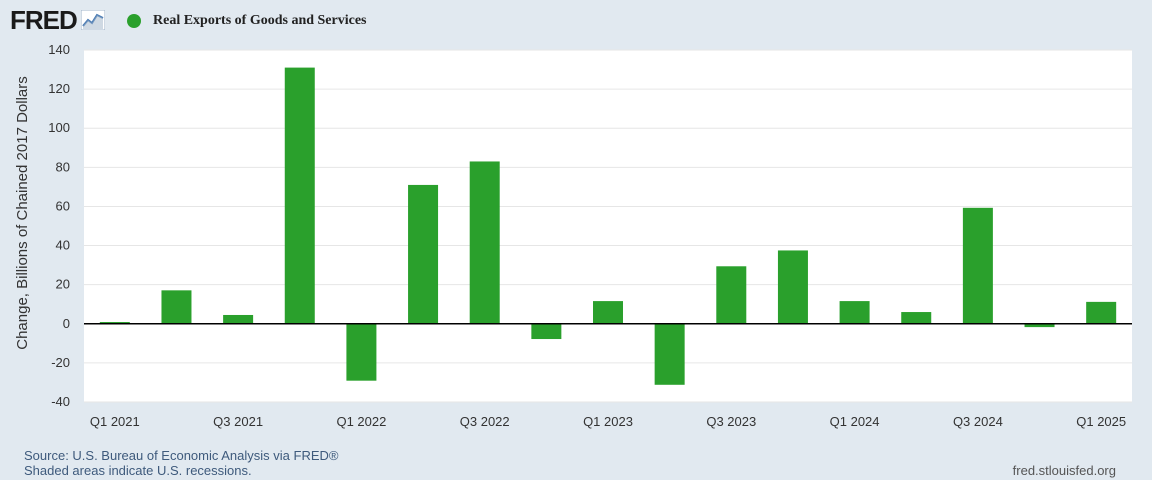 This screenshot has height=480, width=1152. I want to click on y-tick-label: 120, so click(59, 88).